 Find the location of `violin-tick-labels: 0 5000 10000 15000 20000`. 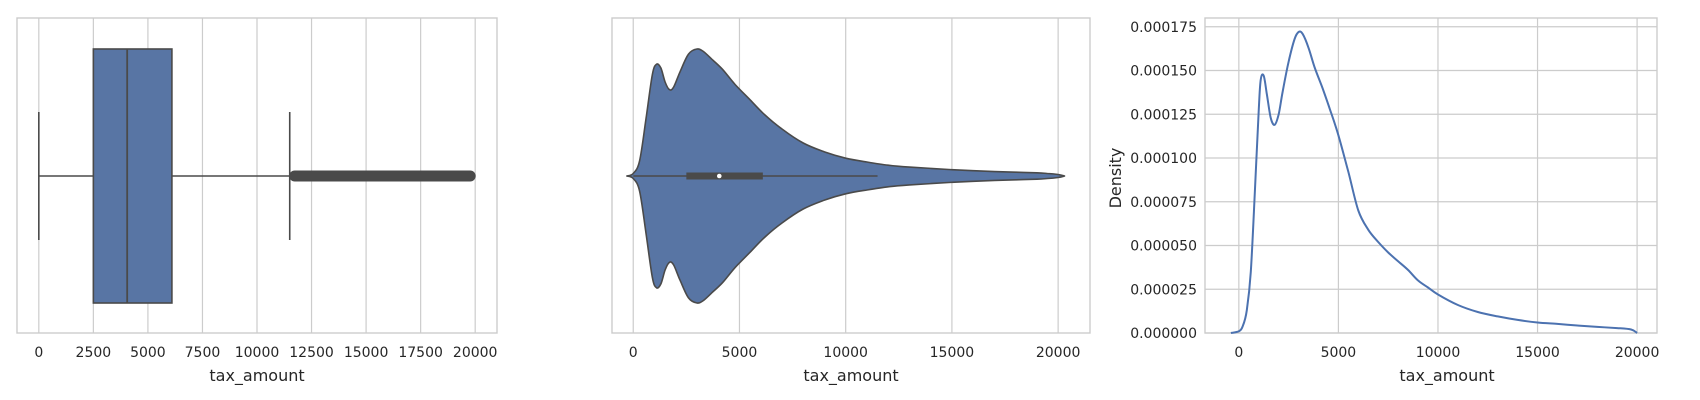

violin-tick-labels: 0 5000 10000 15000 20000 is located at coordinates (855, 353).